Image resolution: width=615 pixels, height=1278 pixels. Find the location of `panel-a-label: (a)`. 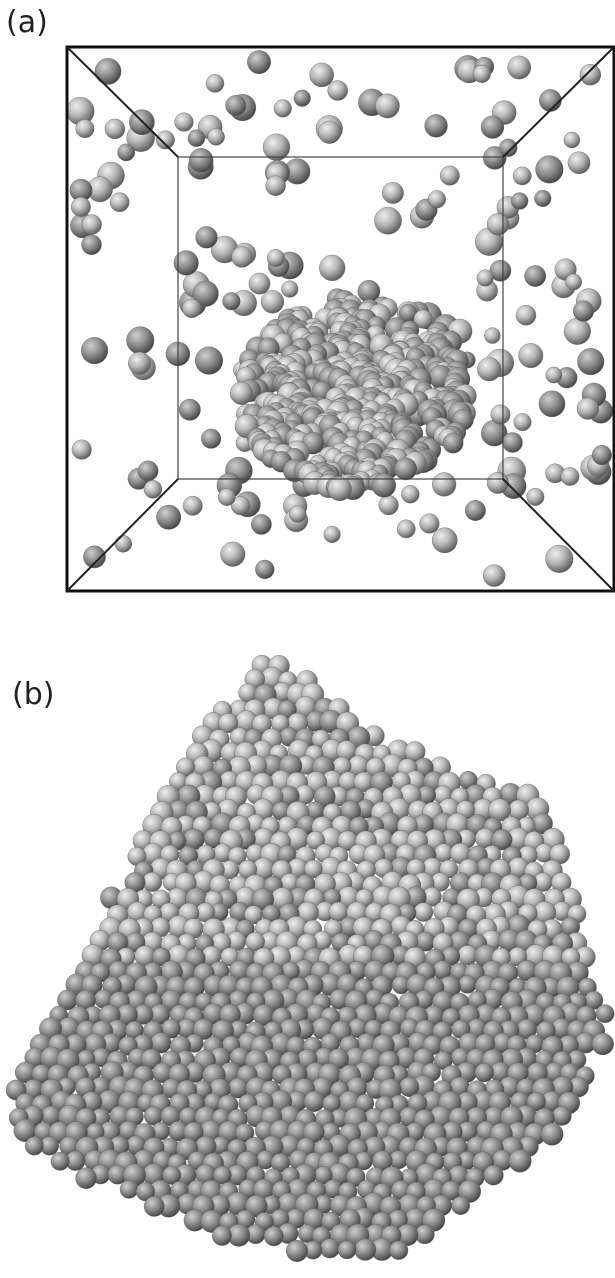

panel-a-label: (a) is located at coordinates (27, 22).